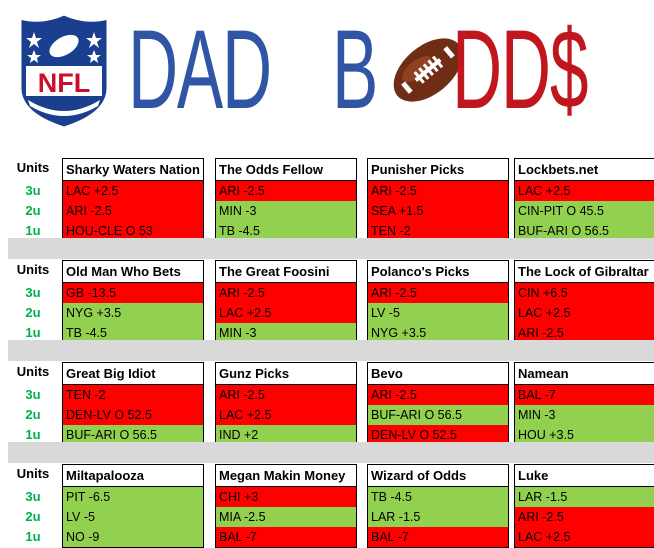 The height and width of the screenshot is (548, 654). I want to click on nfl-shield-logo: NFL, so click(64, 71).